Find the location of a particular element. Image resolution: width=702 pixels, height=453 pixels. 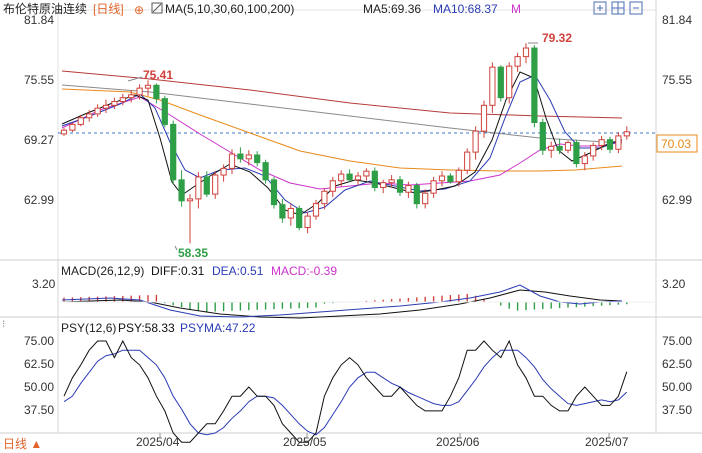

current-price-value: 70.03 is located at coordinates (676, 144).